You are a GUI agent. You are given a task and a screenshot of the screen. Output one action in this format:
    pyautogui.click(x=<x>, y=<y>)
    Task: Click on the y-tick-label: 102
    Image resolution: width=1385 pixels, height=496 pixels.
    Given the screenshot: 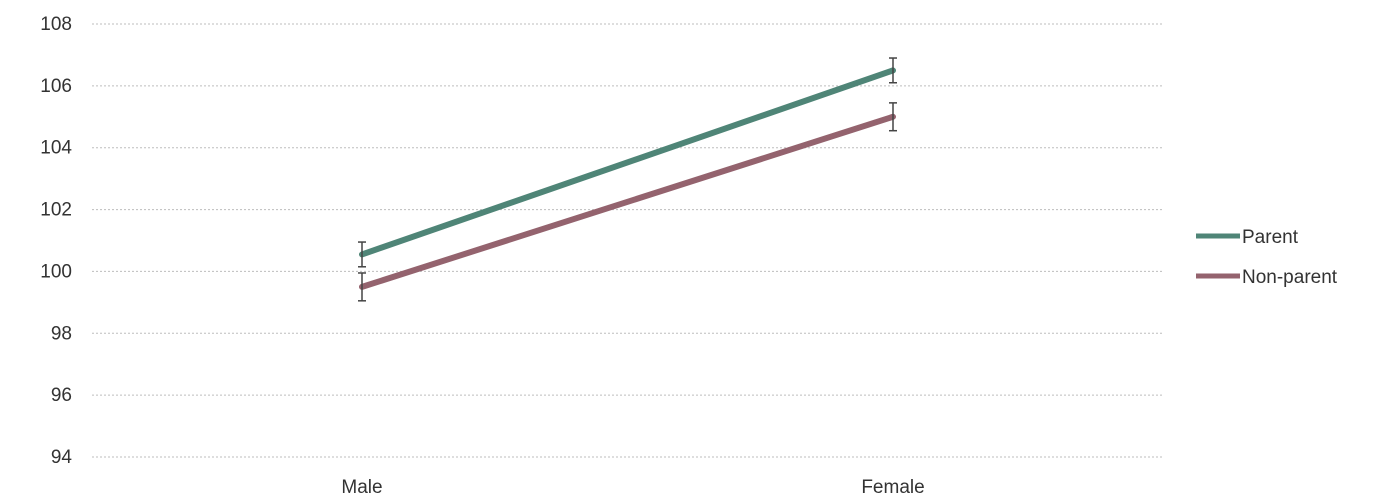 What is the action you would take?
    pyautogui.click(x=56, y=210)
    